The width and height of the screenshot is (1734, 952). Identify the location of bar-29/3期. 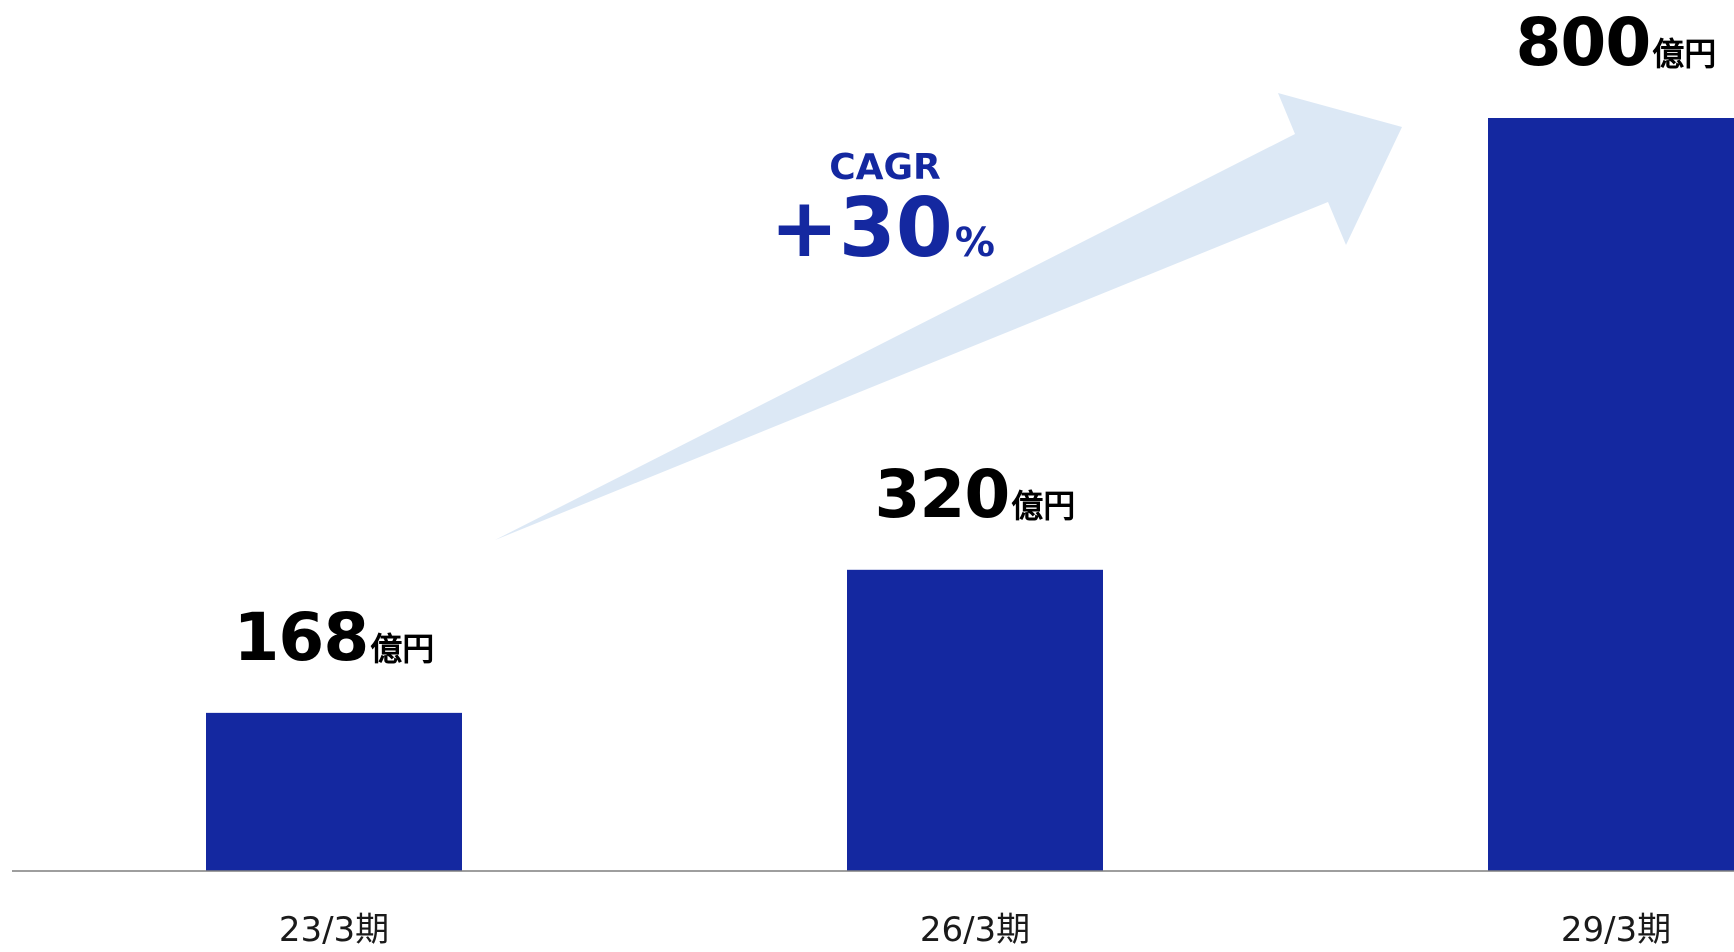
(1611, 494).